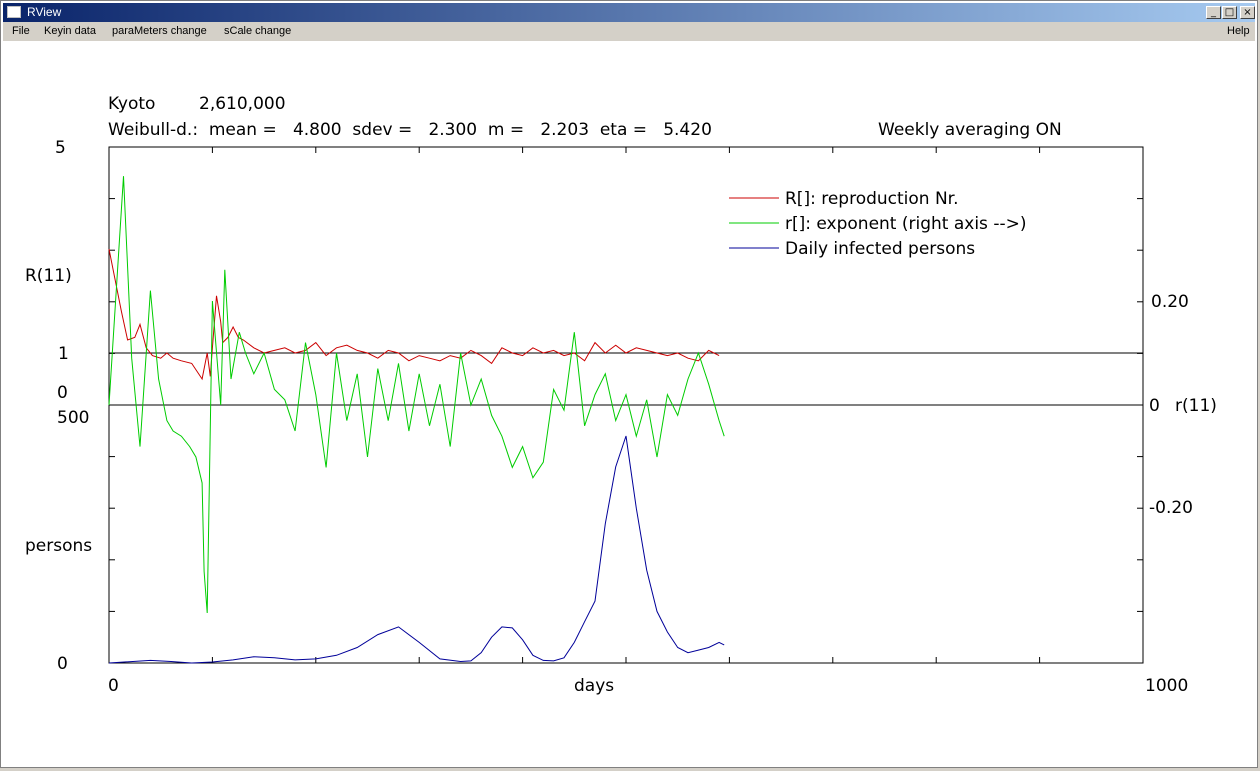 This screenshot has height=771, width=1260. I want to click on right-axis-label: r(11), so click(1196, 406).